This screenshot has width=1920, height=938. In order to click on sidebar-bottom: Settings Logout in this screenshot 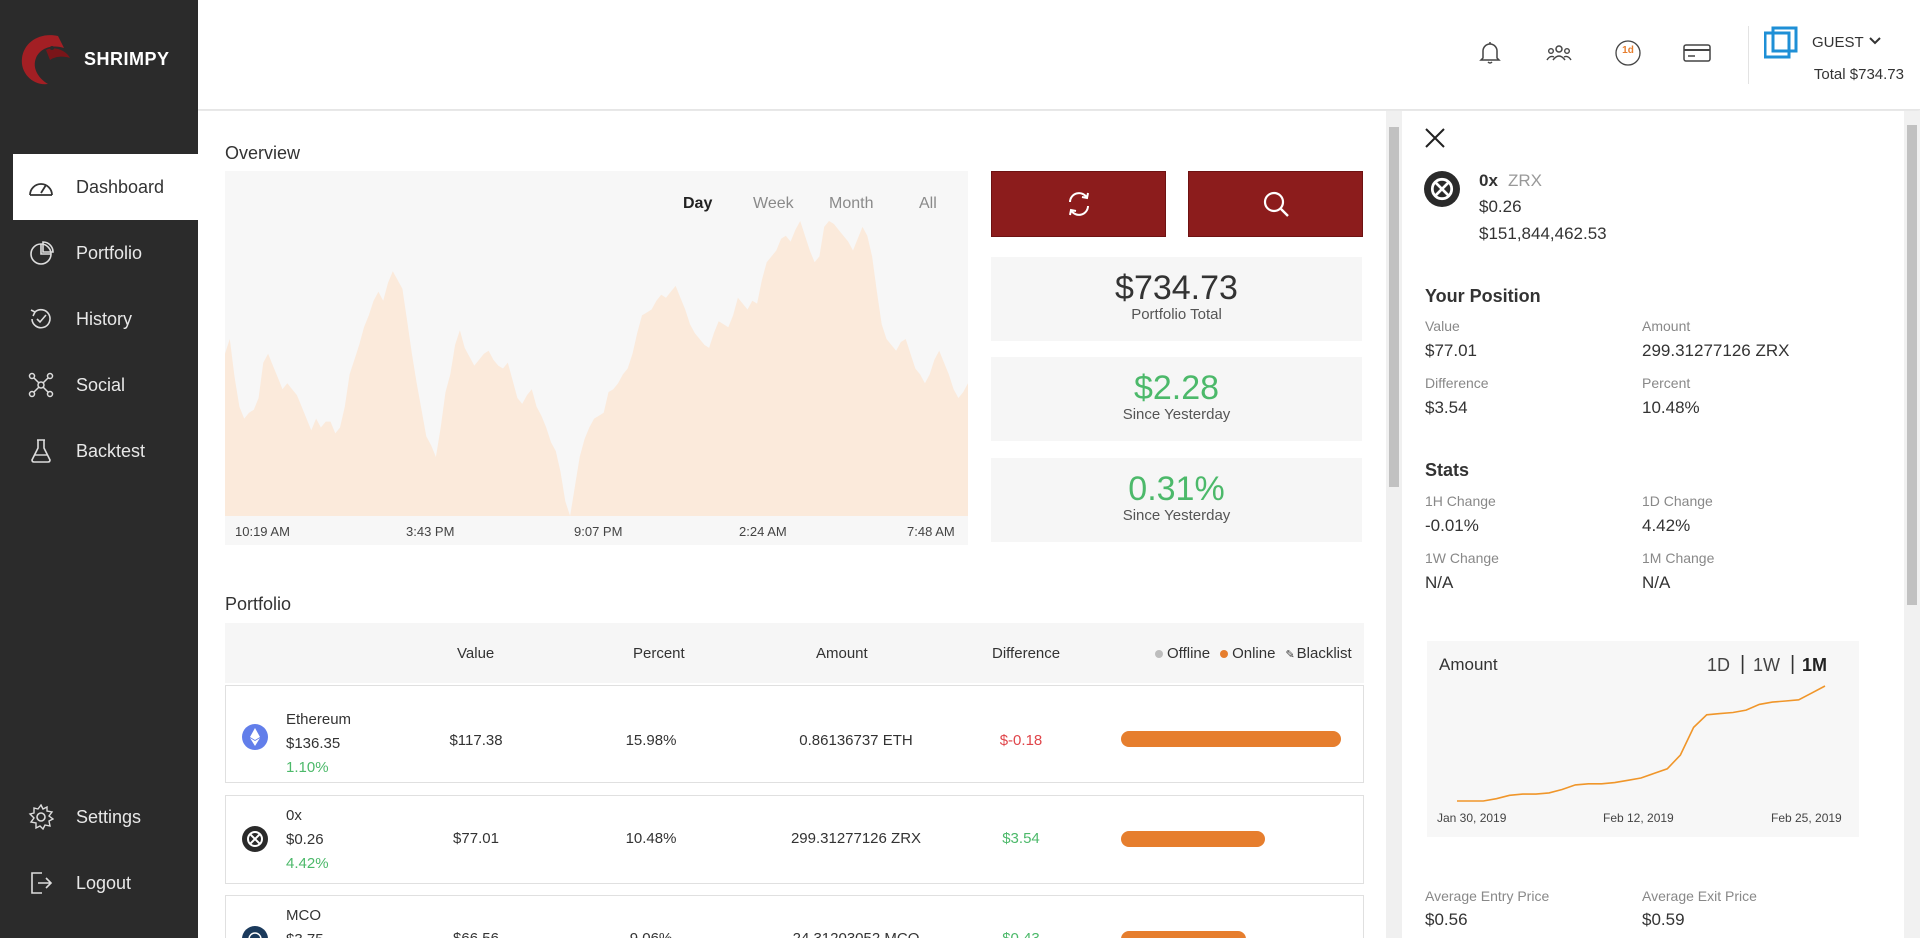, I will do `click(99, 850)`.